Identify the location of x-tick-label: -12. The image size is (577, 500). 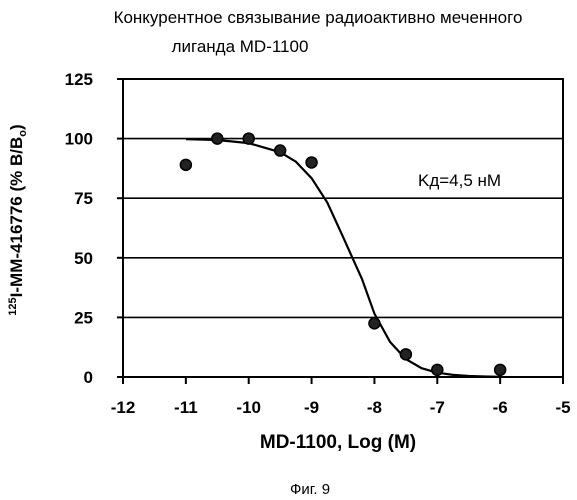
(123, 407).